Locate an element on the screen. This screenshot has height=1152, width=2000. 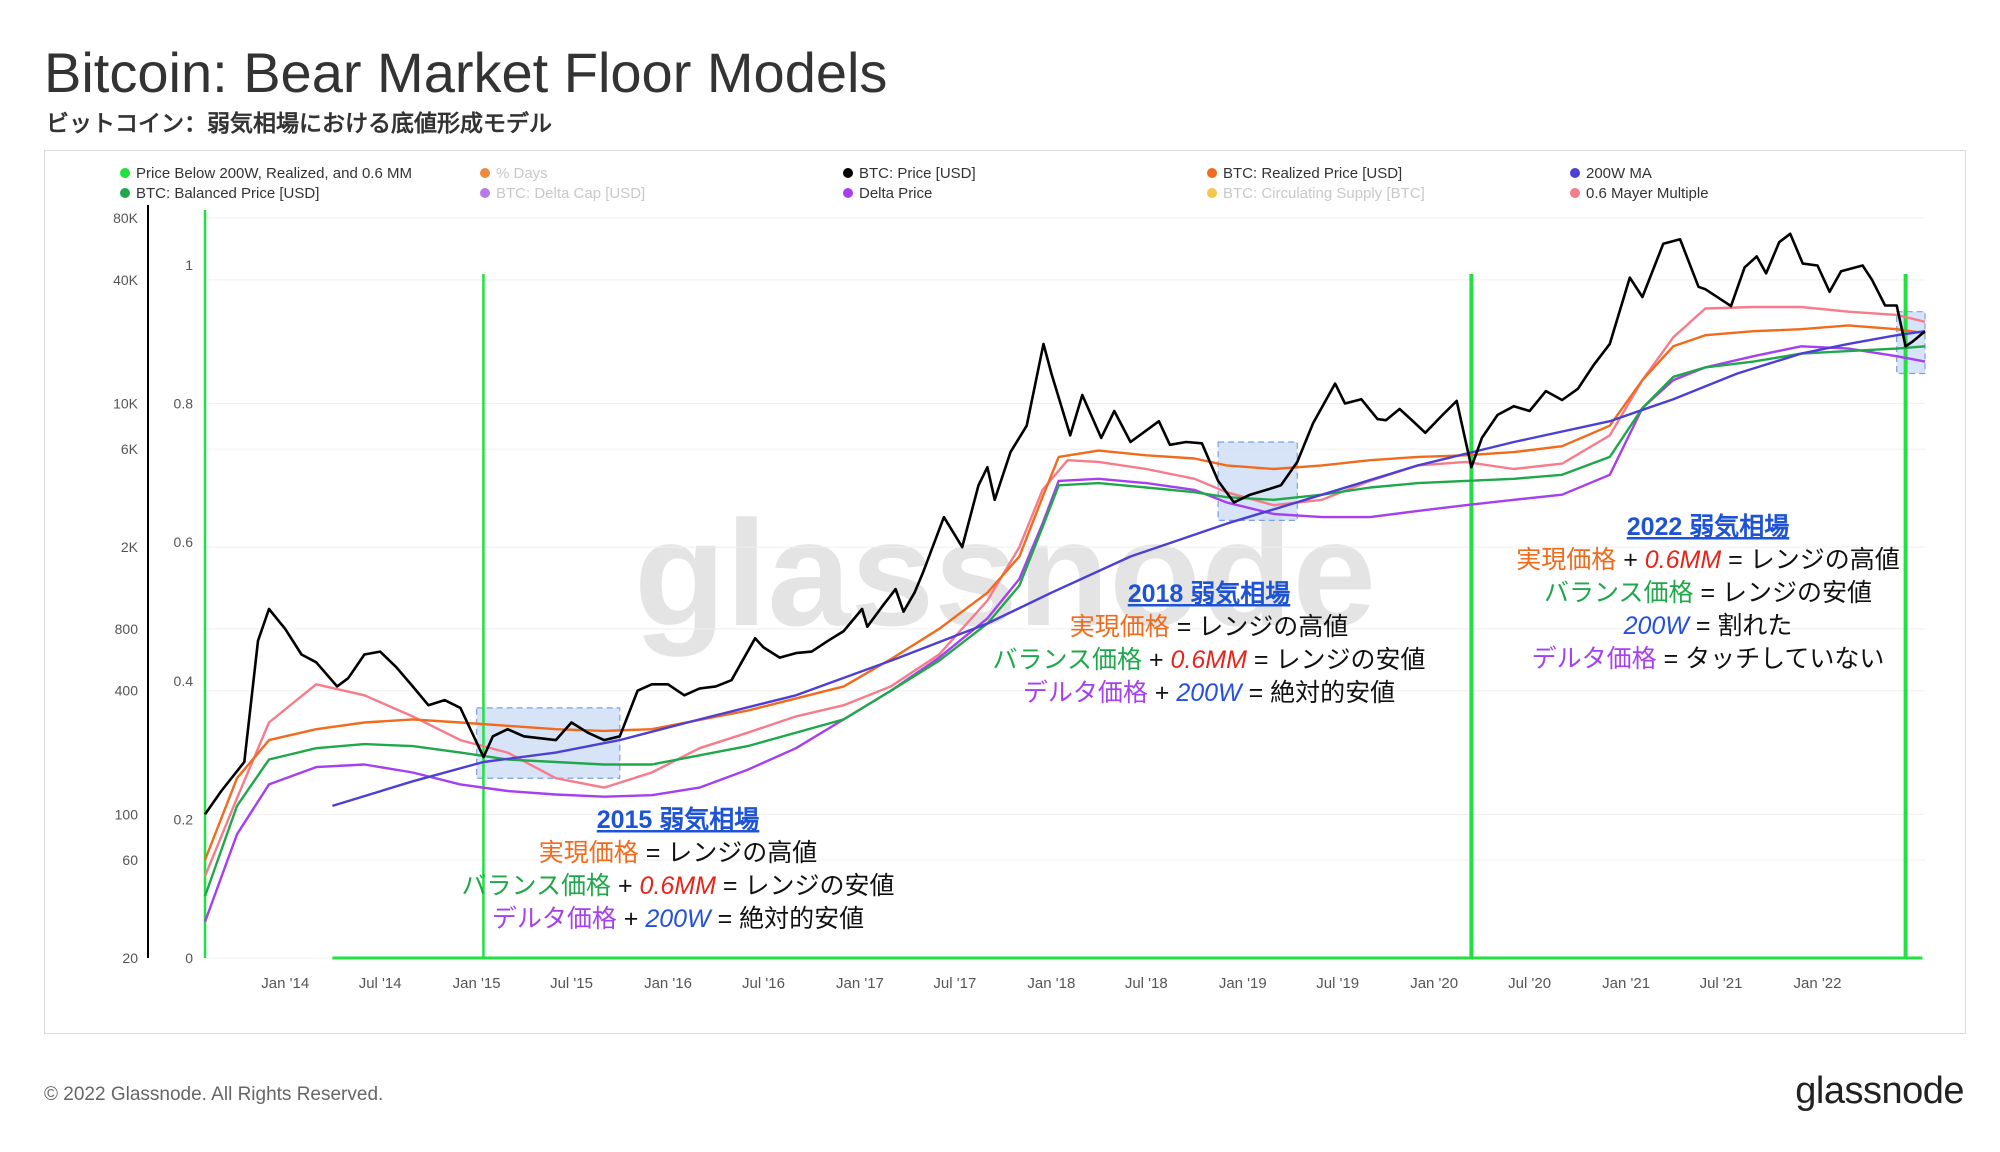
price-tick-label: 800 is located at coordinates (127, 629).